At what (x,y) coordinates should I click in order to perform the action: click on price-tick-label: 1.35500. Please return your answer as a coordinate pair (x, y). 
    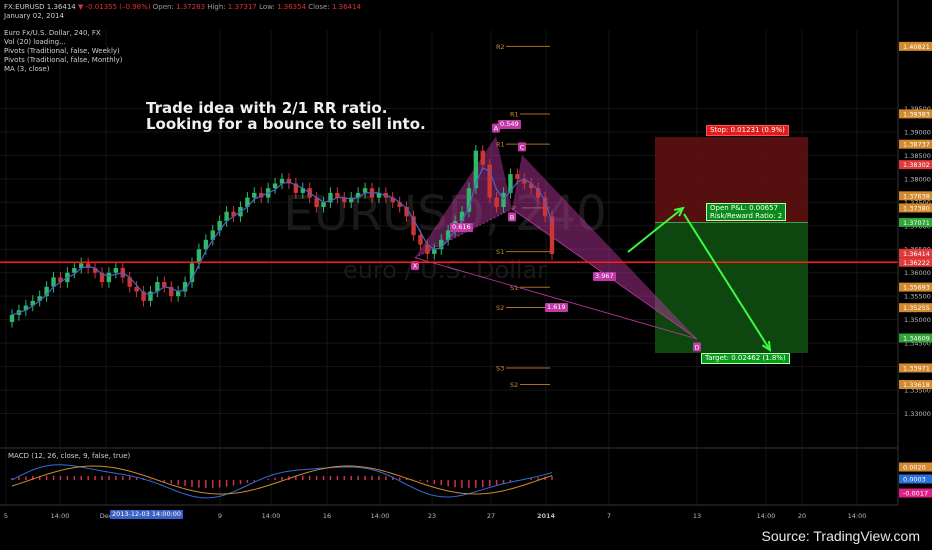
    Looking at the image, I should click on (917, 297).